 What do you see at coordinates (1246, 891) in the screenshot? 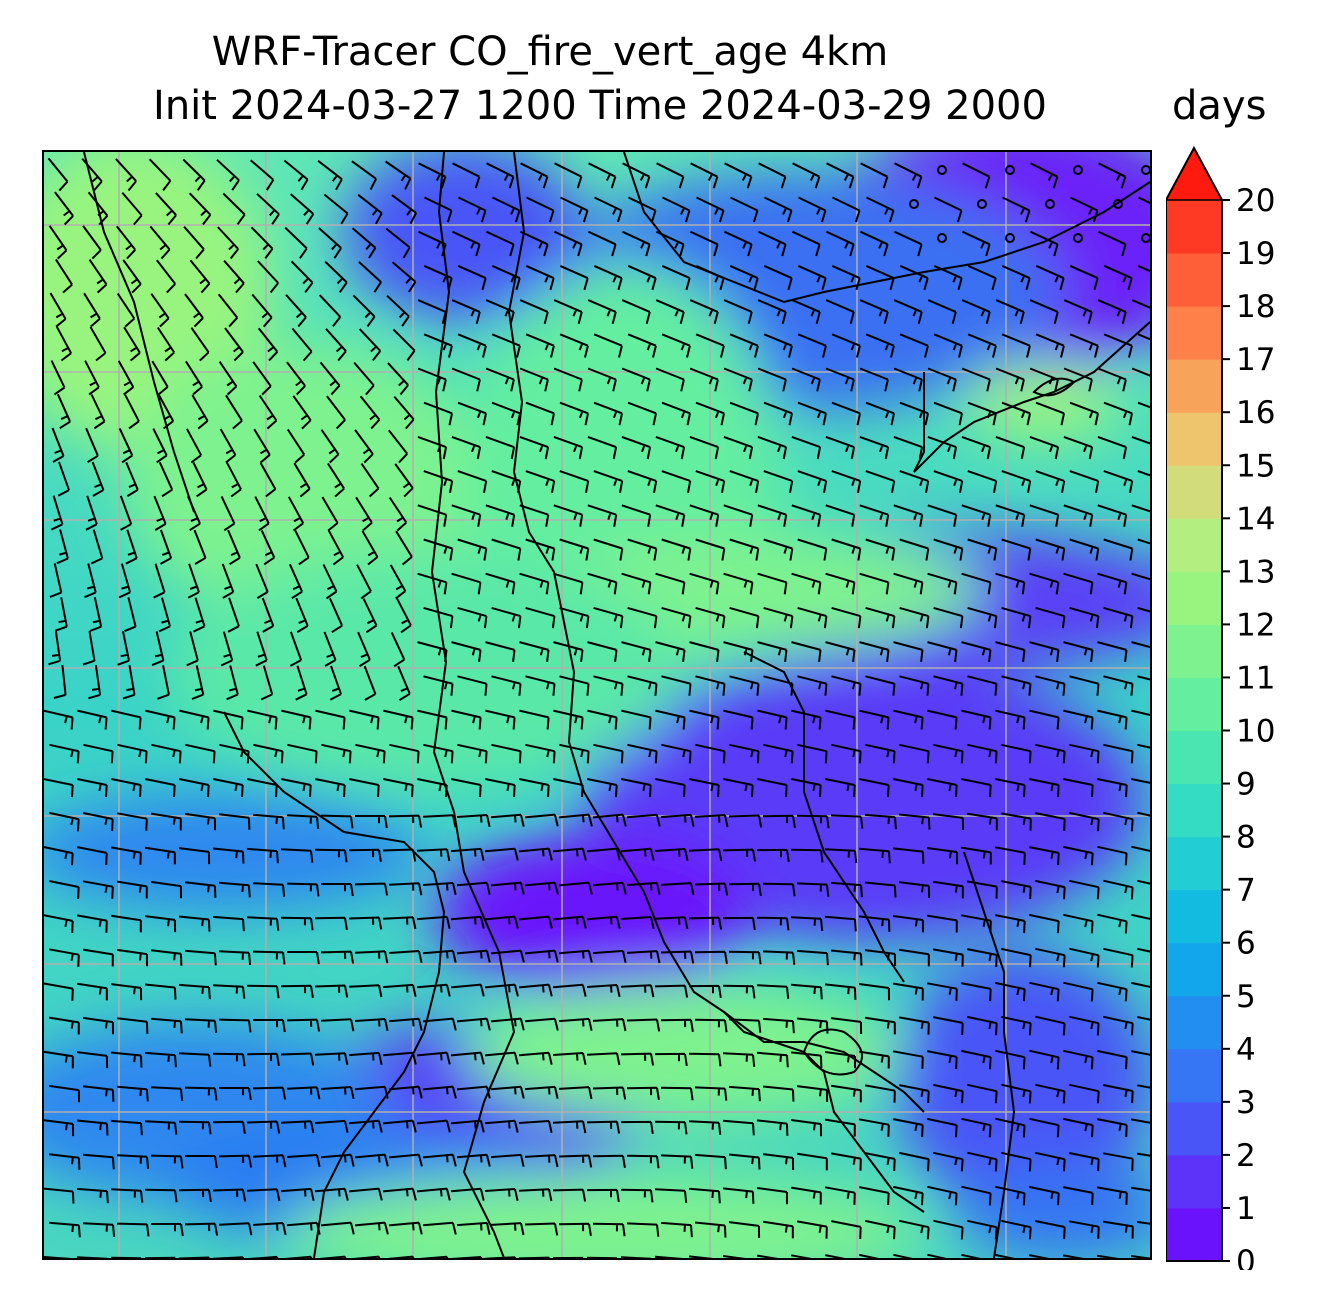
I see `colorbar-tick-label: 7` at bounding box center [1246, 891].